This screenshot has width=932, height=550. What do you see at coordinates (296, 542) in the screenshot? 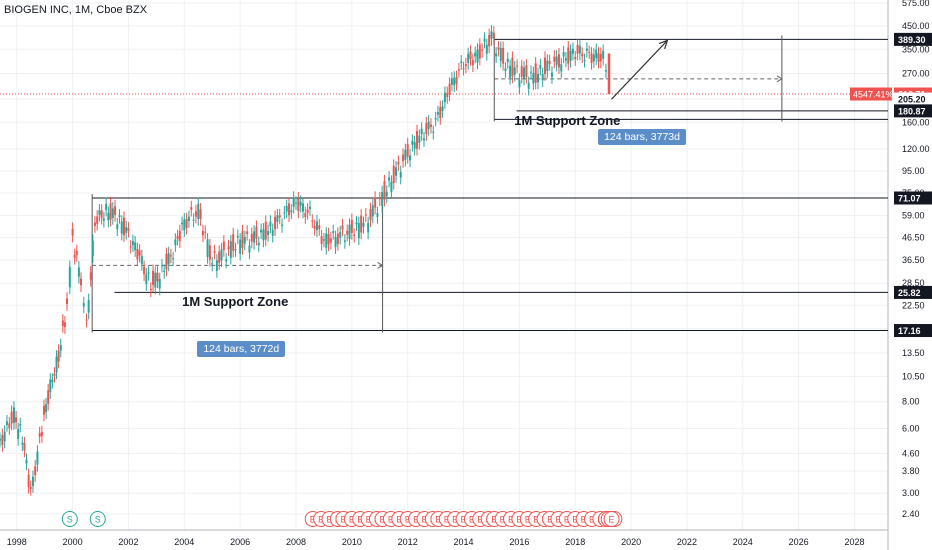
I see `x-tick-label: 2008` at bounding box center [296, 542].